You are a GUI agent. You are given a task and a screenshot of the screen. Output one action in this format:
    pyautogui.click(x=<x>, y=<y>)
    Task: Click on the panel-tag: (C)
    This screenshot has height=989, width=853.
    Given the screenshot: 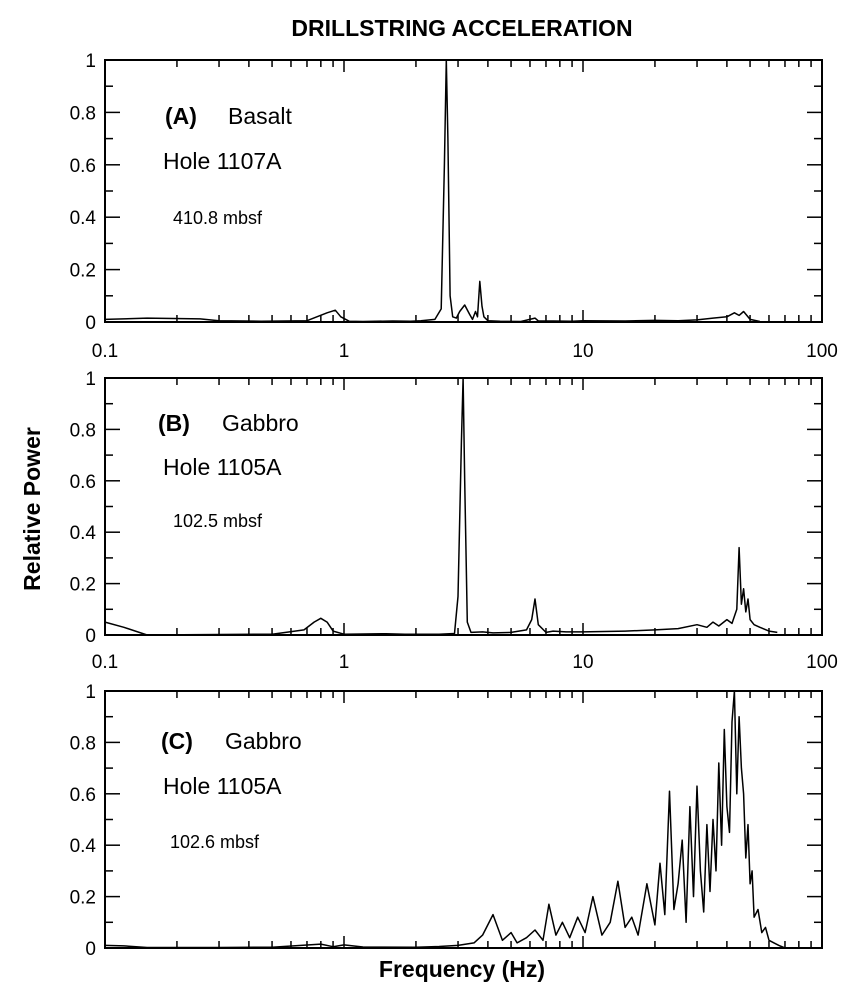 What is the action you would take?
    pyautogui.click(x=177, y=741)
    